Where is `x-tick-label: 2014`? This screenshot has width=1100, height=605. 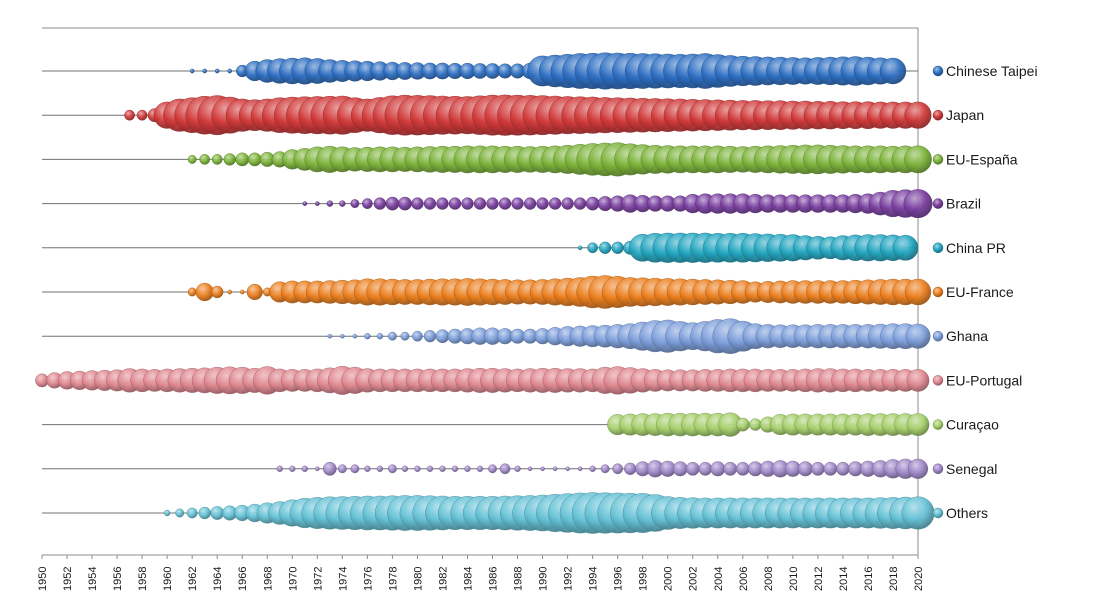 x-tick-label: 2014 is located at coordinates (844, 579).